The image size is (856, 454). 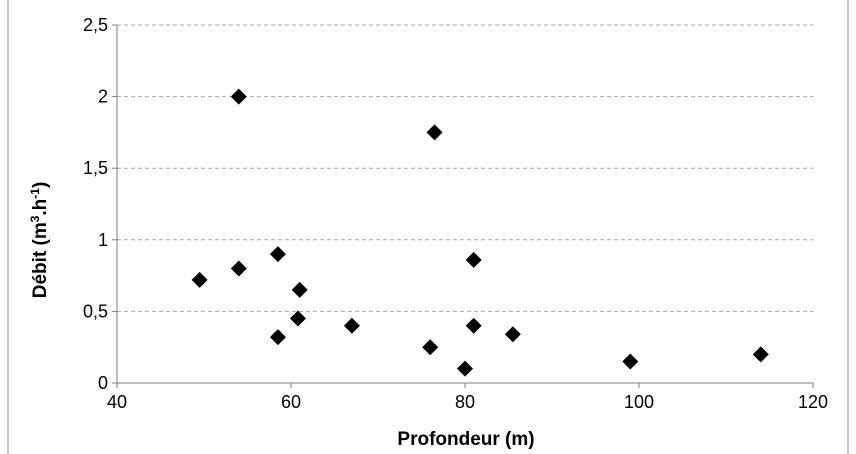 What do you see at coordinates (35, 193) in the screenshot?
I see `y-axis-title-sup2: -1` at bounding box center [35, 193].